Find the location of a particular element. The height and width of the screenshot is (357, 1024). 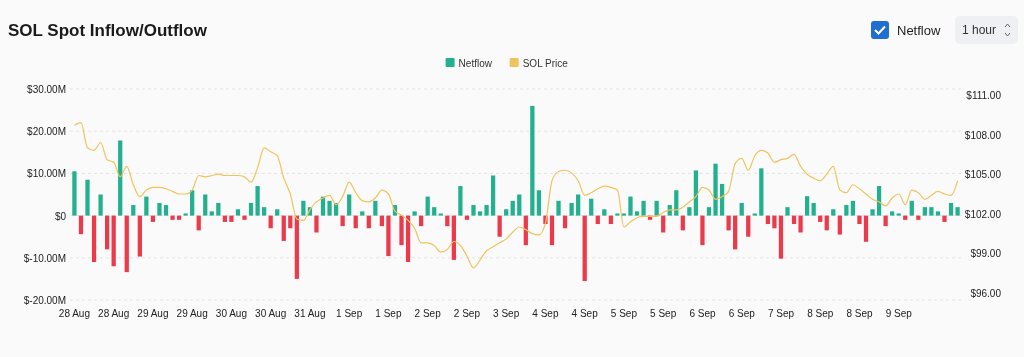

y-tick-label: $10.00M is located at coordinates (46, 174).